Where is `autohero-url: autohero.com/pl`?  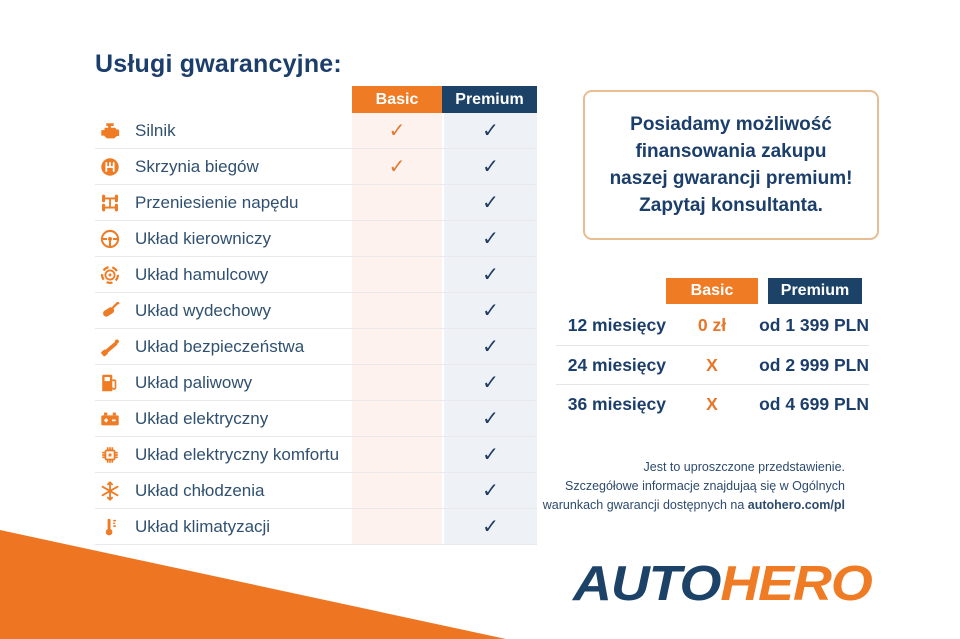
autohero-url: autohero.com/pl is located at coordinates (796, 505).